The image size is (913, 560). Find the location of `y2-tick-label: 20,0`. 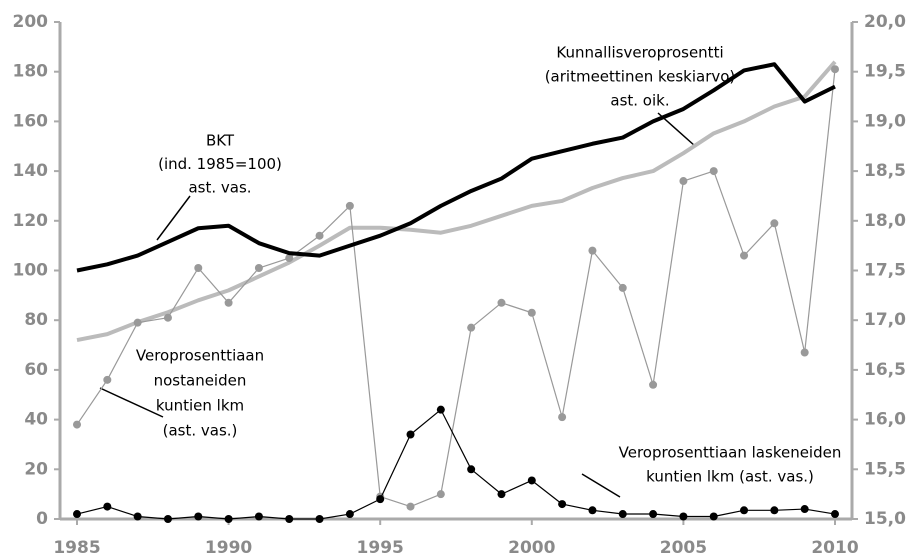

y2-tick-label: 20,0 is located at coordinates (885, 22).